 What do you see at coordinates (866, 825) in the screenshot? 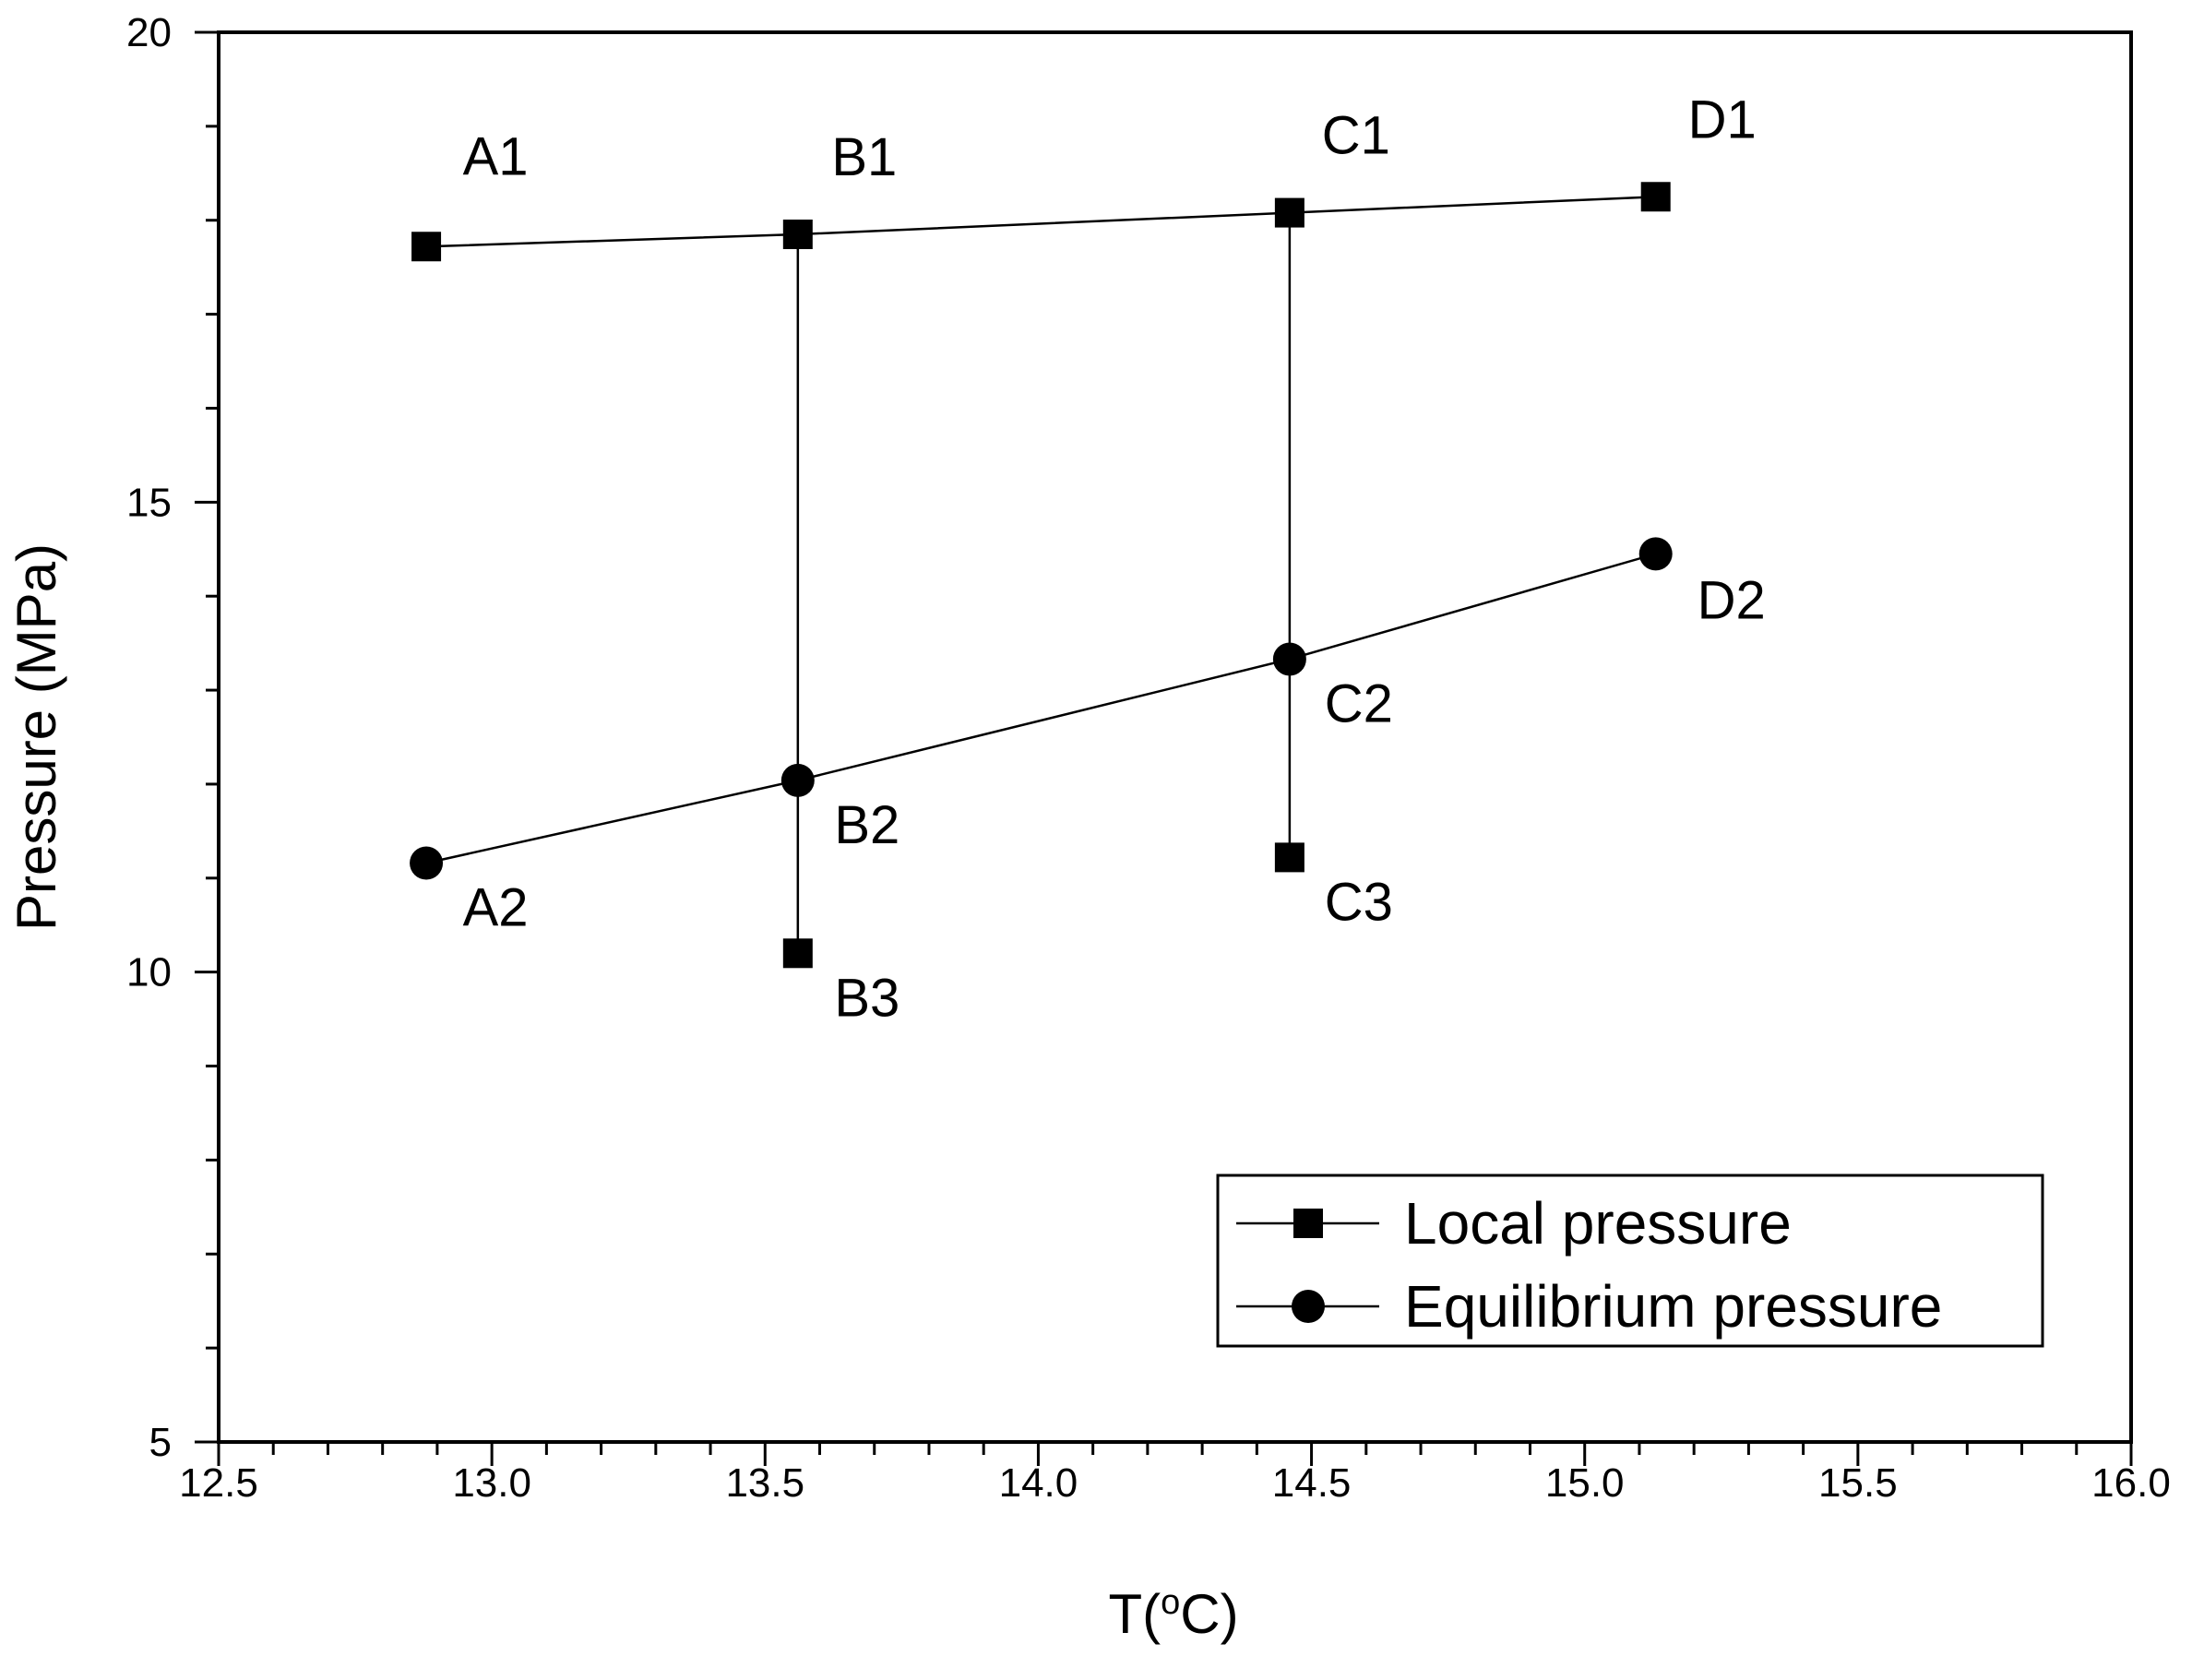
I see `point-label-b2: B2` at bounding box center [866, 825].